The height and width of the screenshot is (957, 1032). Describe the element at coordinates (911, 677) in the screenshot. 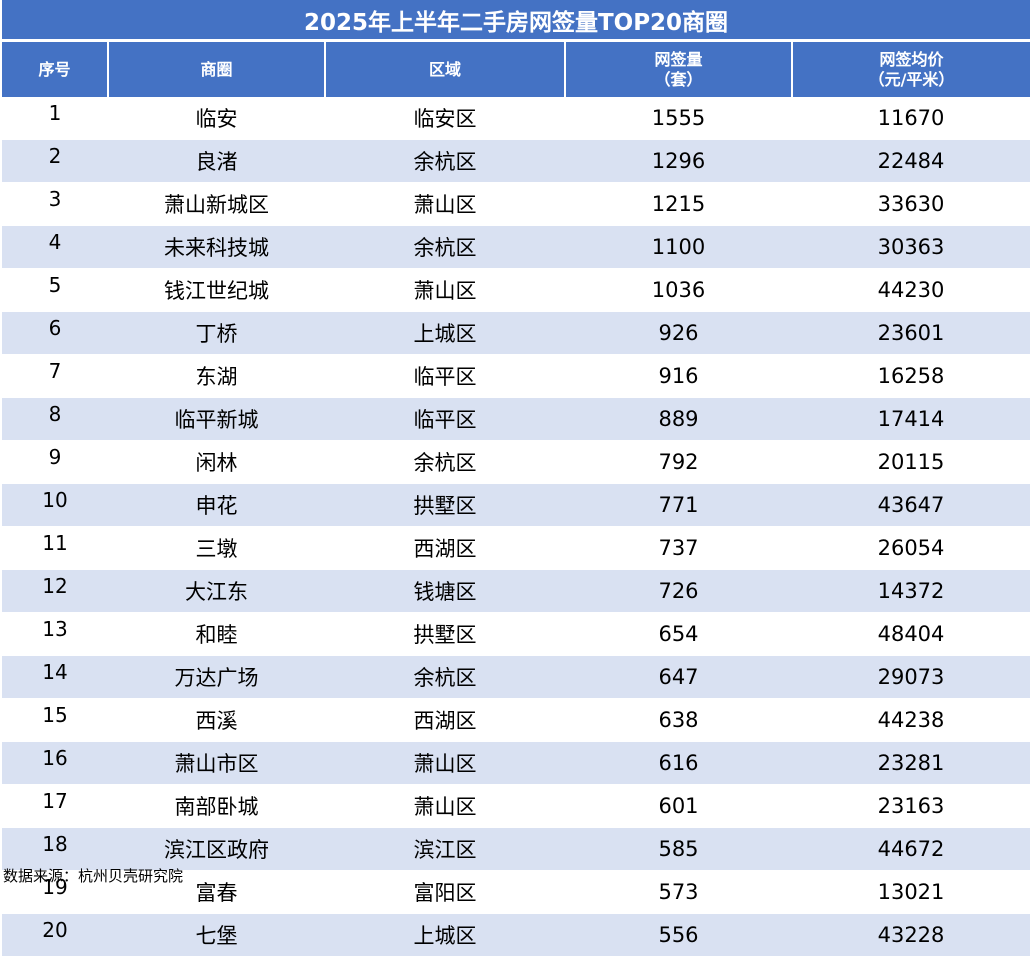

I see `cell-price: 29073` at that location.